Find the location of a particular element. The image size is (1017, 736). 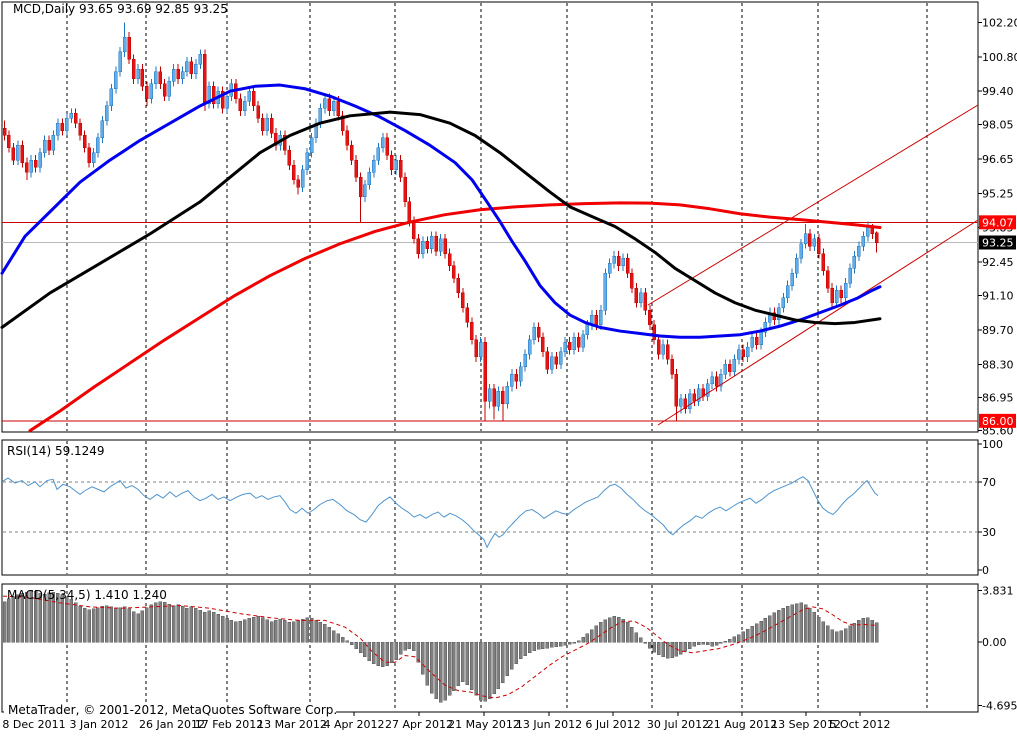

macd-axis-label: 0.00 is located at coordinates (994, 642).